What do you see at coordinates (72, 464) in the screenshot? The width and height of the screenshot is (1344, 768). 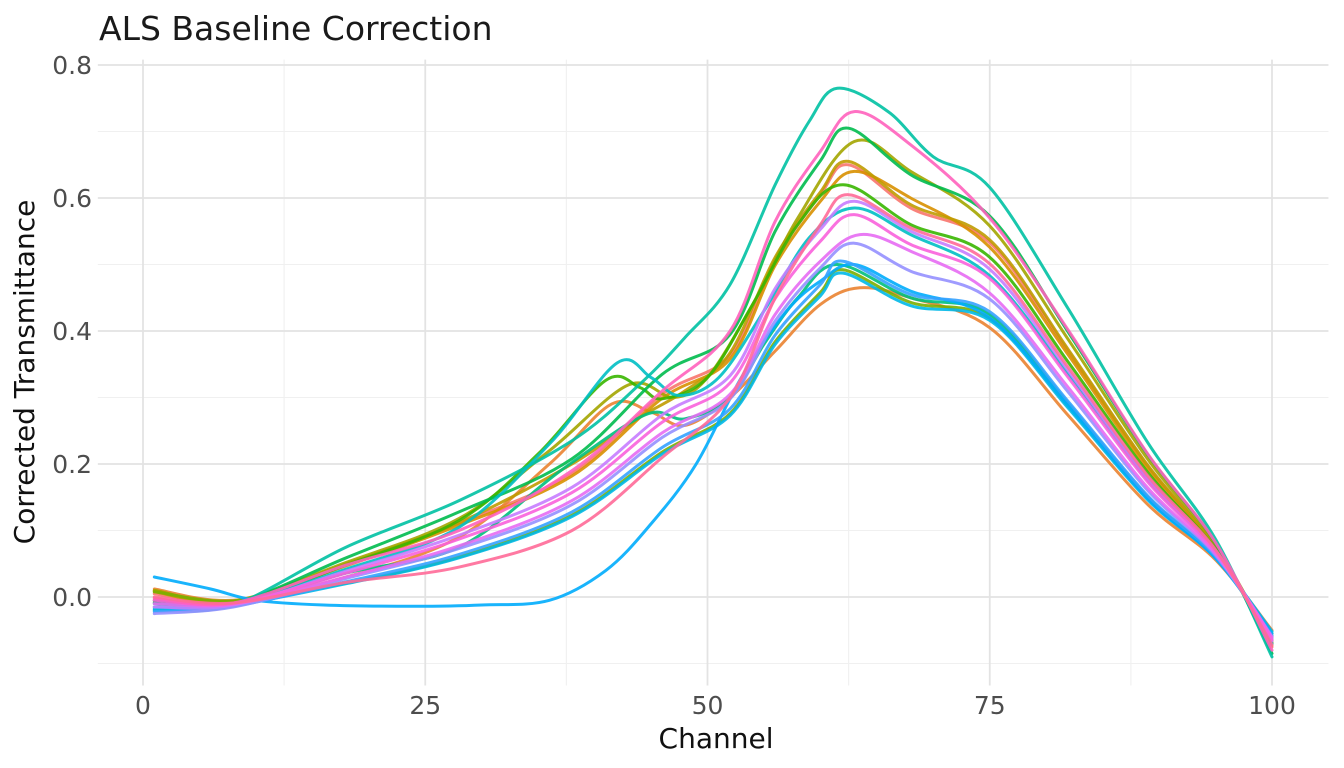 I see `y-tick-label: 0.2` at bounding box center [72, 464].